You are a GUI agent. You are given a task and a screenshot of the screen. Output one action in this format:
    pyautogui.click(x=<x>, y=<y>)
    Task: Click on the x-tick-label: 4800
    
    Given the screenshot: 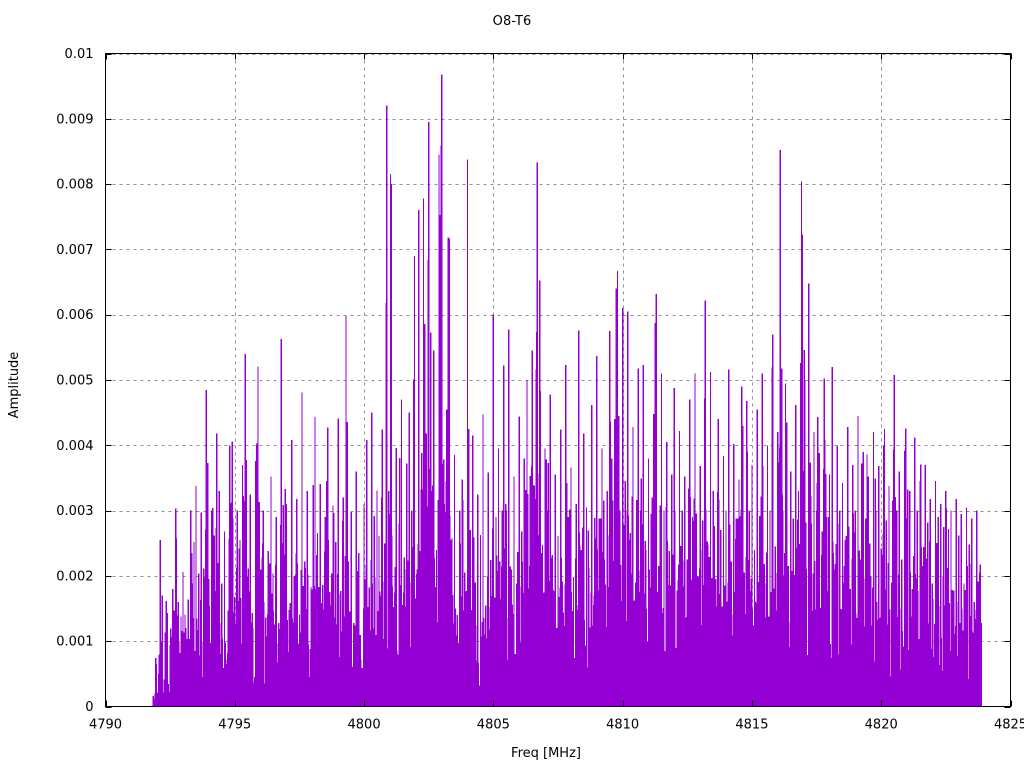 What is the action you would take?
    pyautogui.click(x=364, y=725)
    